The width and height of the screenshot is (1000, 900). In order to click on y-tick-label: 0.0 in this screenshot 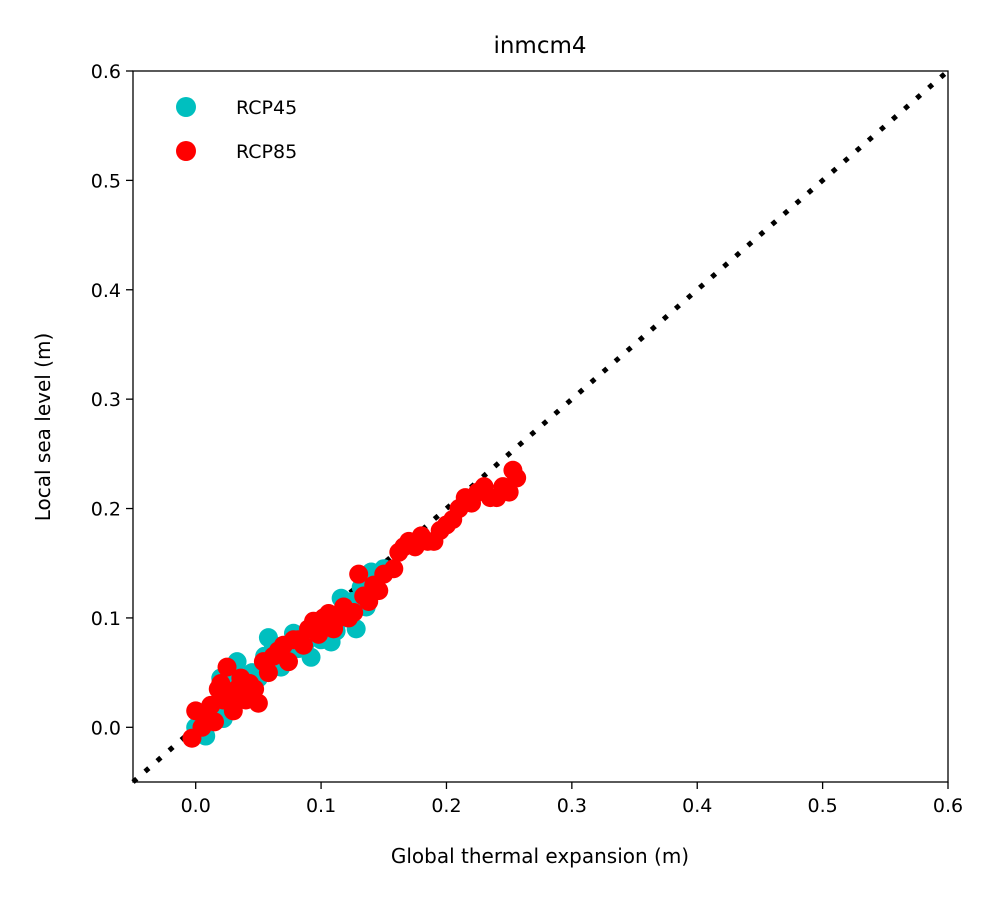, I will do `click(106, 728)`.